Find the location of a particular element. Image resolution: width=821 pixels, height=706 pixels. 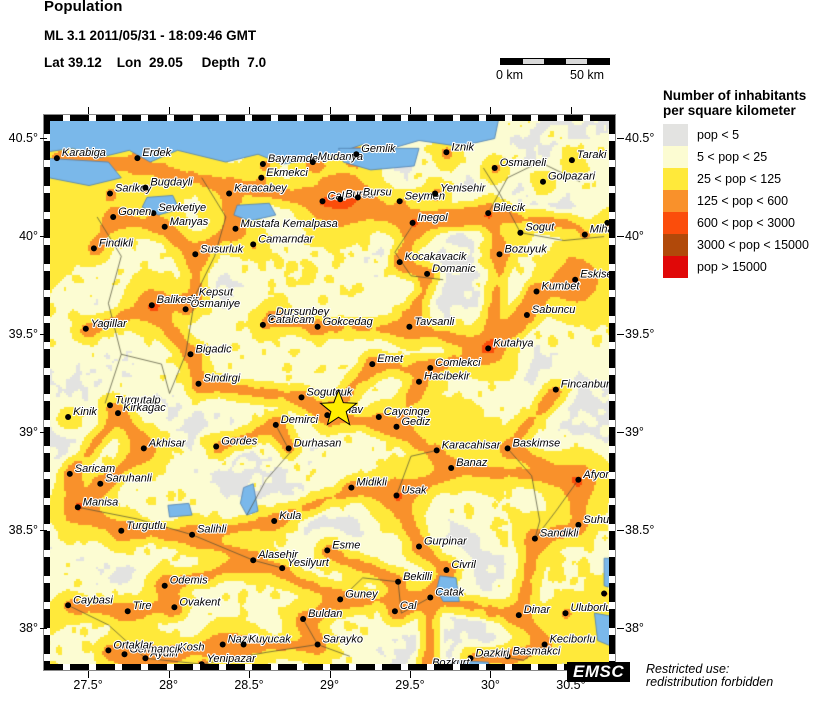

city-marker: Saricam is located at coordinates (91, 469).